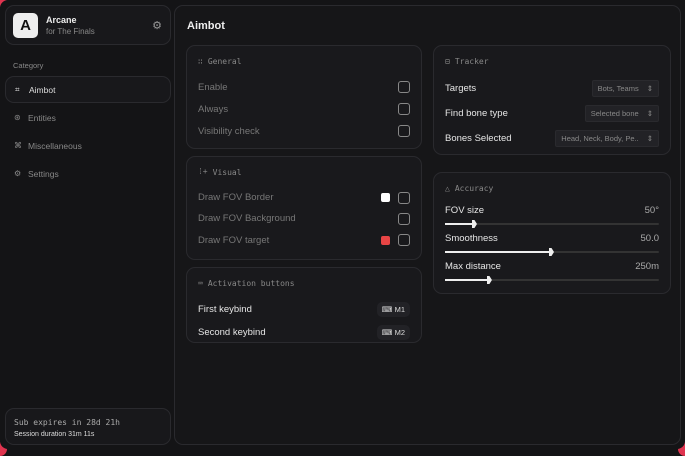 Image resolution: width=685 pixels, height=456 pixels. I want to click on app-name: Arcane, so click(61, 19).